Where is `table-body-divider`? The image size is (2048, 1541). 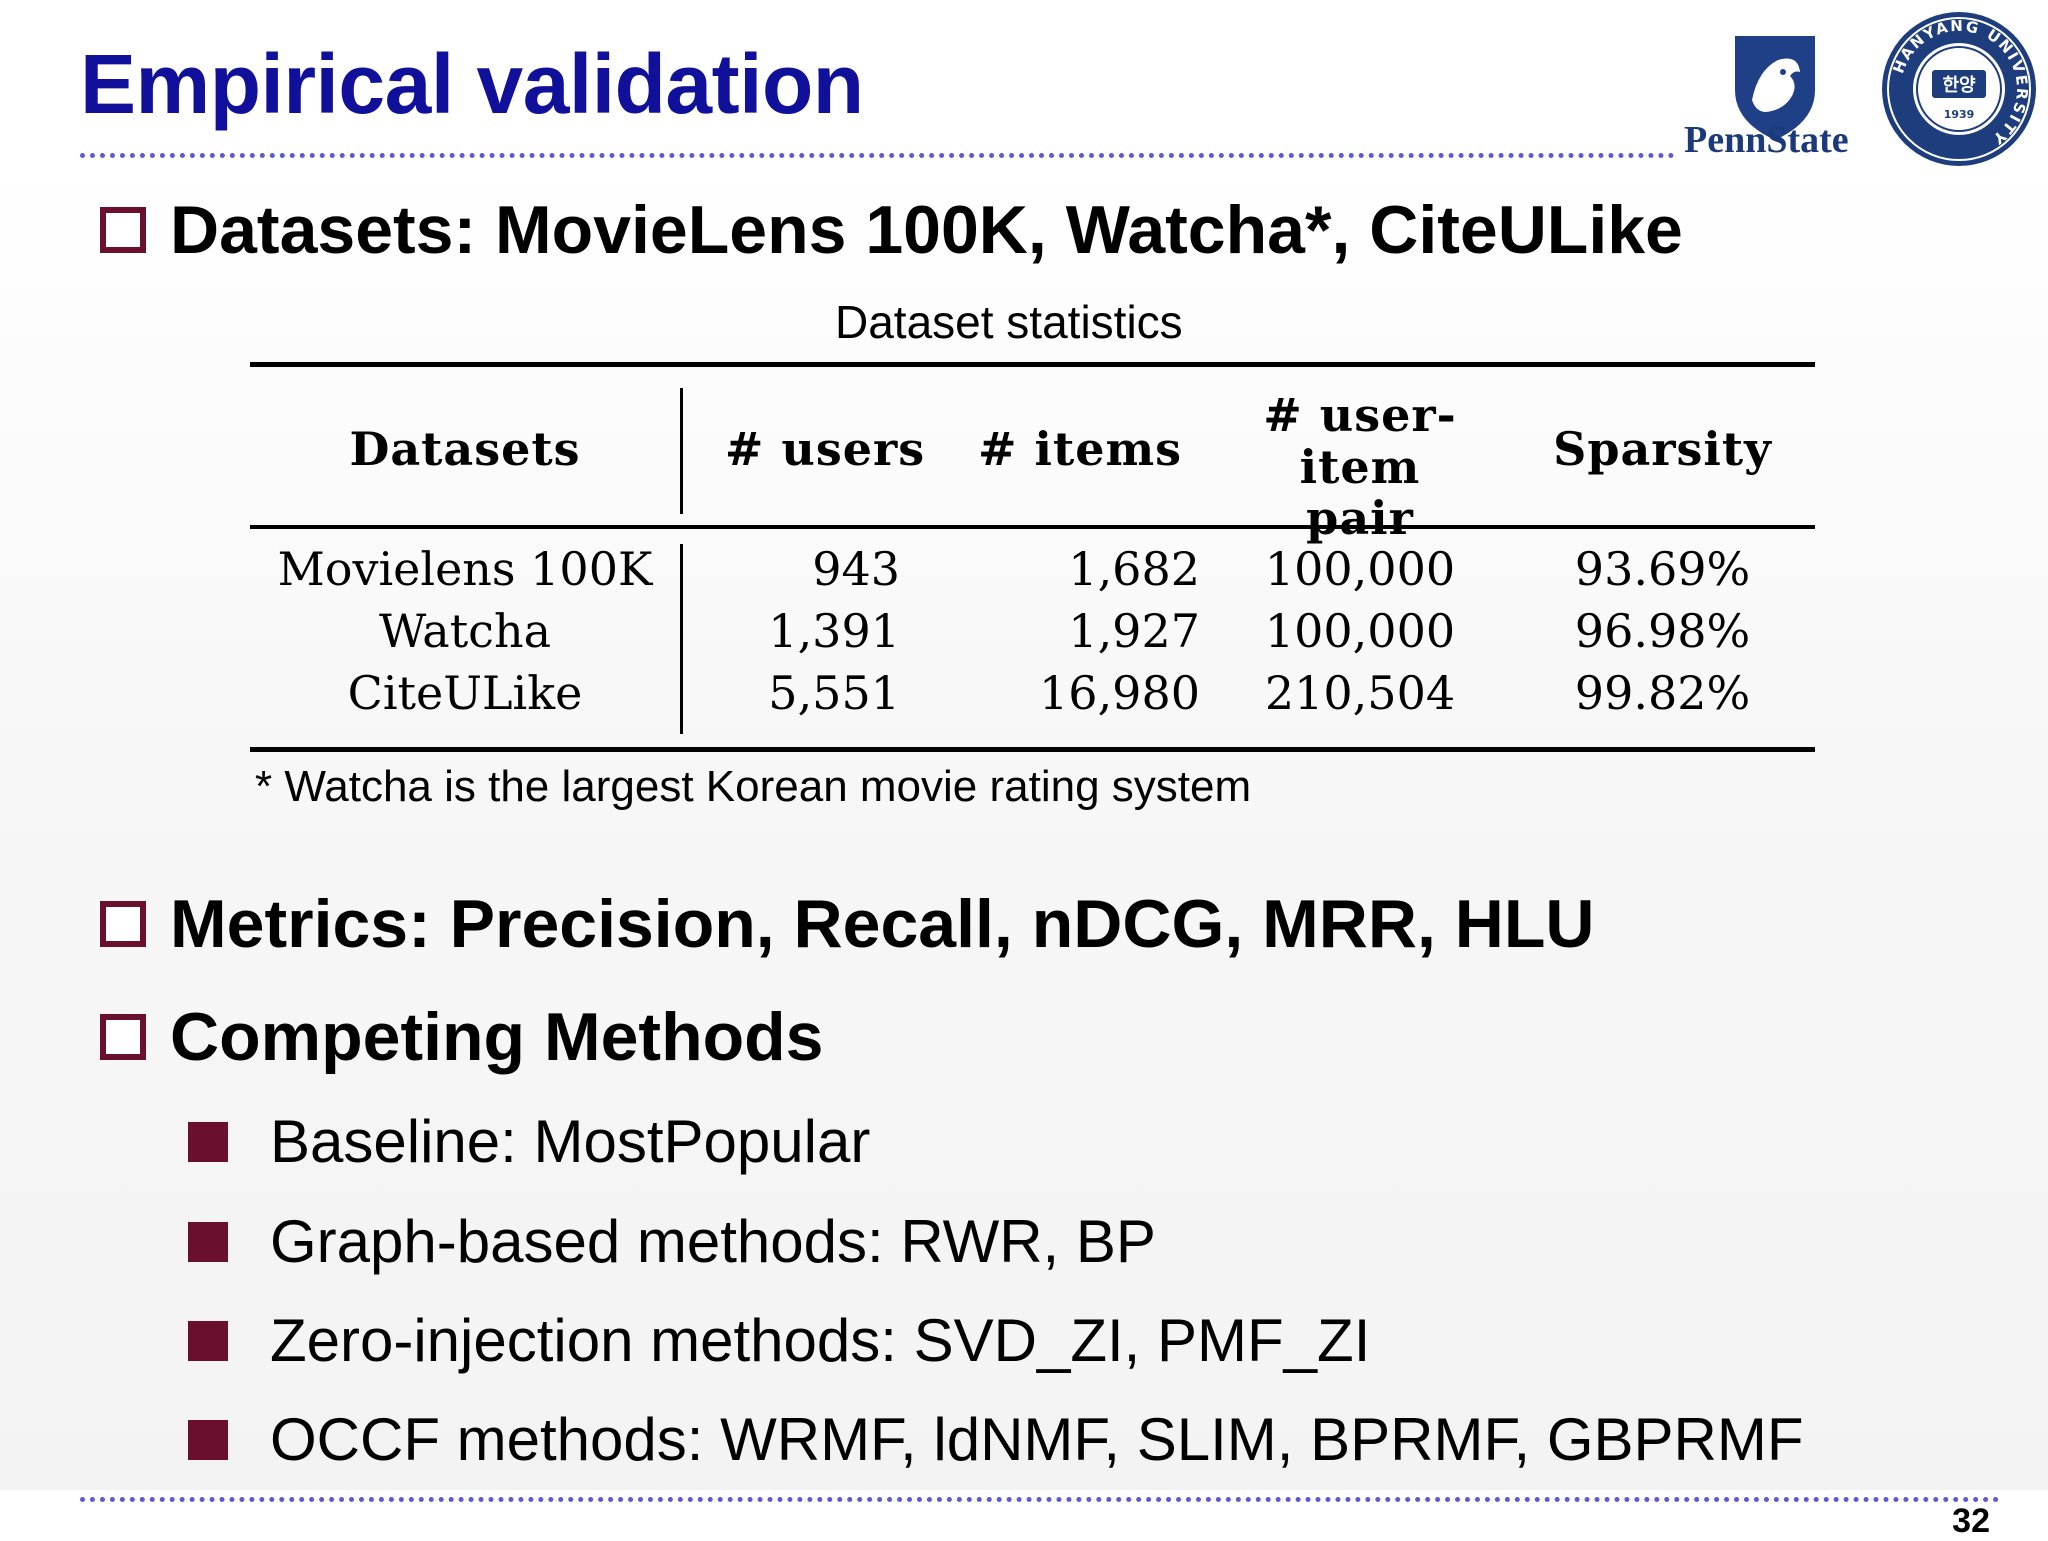 table-body-divider is located at coordinates (681, 639).